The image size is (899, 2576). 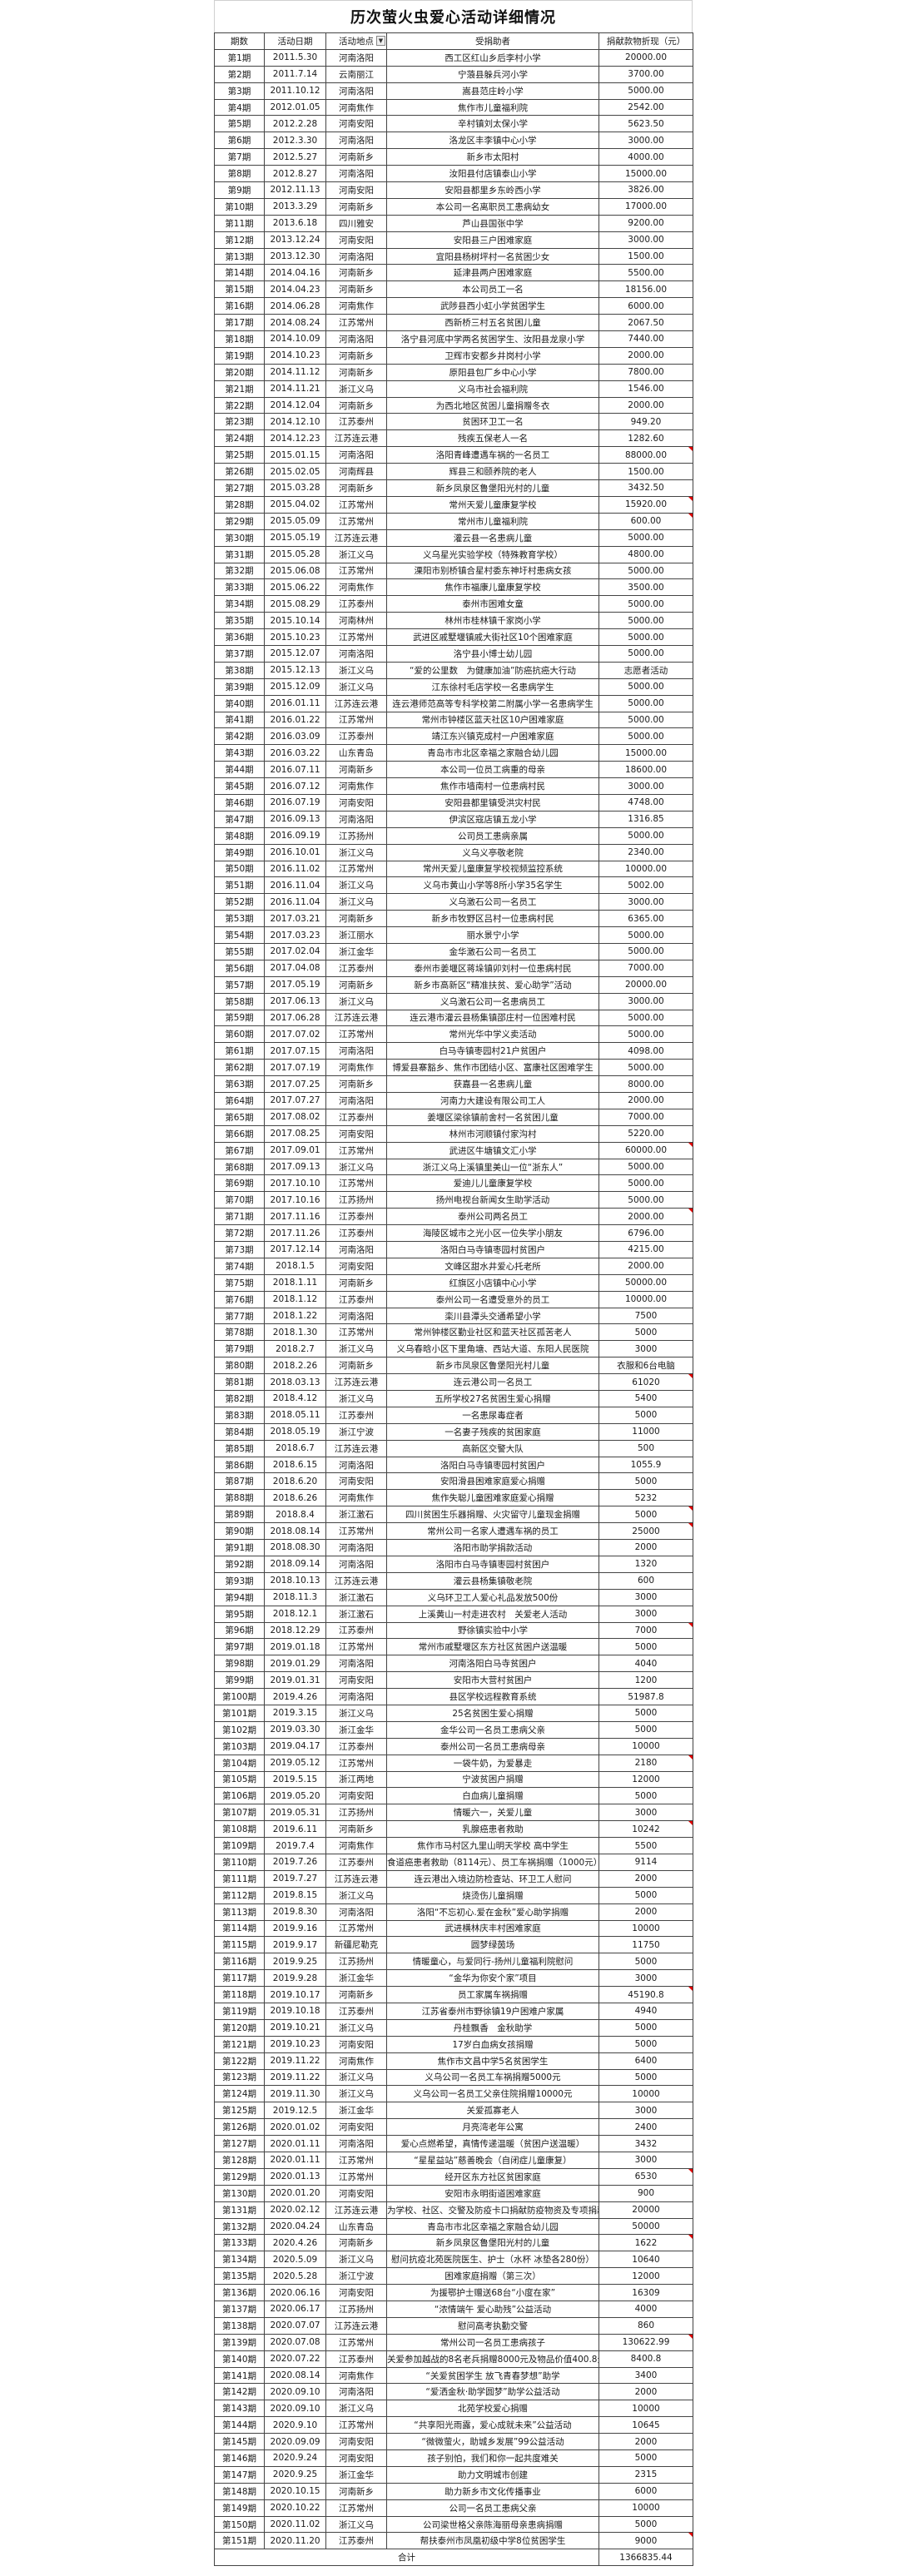 What do you see at coordinates (493, 1366) in the screenshot?
I see `recipient-cell: 新乡市凤泉区鲁堡阳光村儿童` at bounding box center [493, 1366].